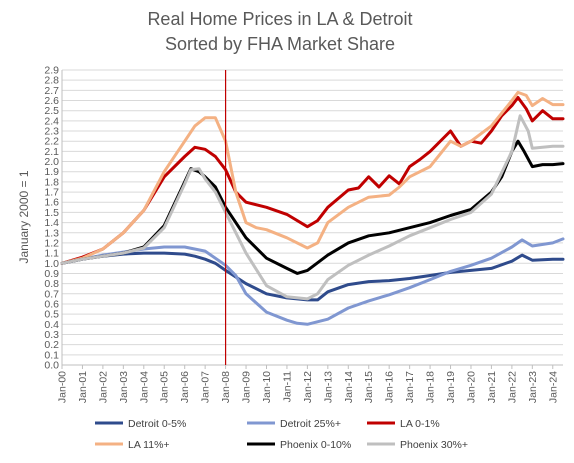 This screenshot has height=463, width=574. I want to click on x-tick-label: Jan-14, so click(349, 387).